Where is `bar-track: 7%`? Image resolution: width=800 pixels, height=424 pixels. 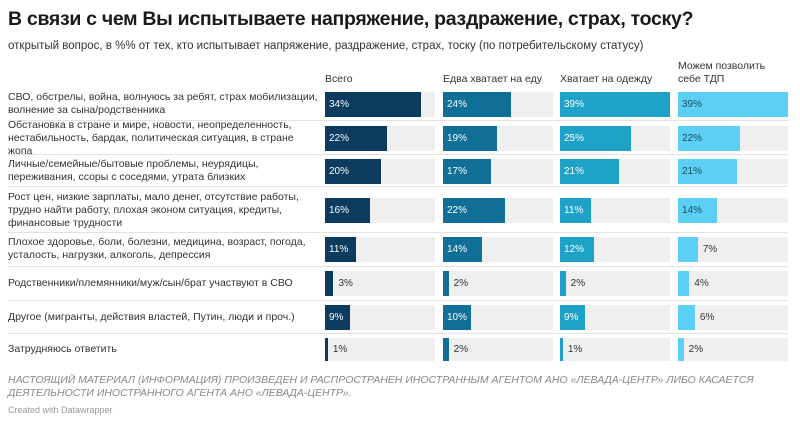 bar-track: 7% is located at coordinates (733, 249).